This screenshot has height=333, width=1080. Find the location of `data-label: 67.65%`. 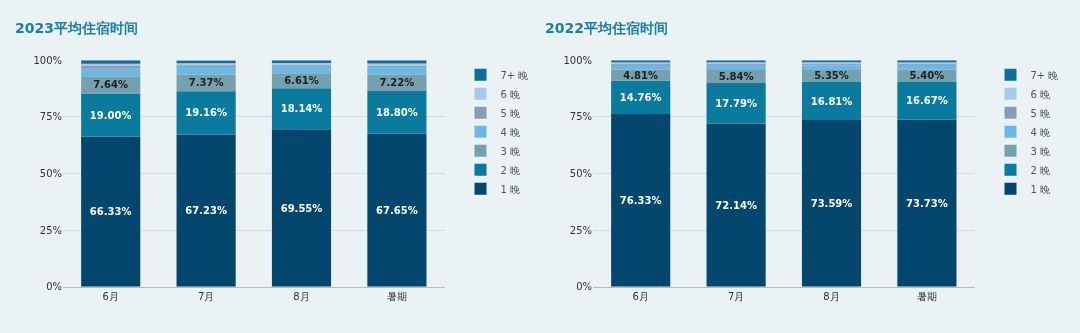

data-label: 67.65% is located at coordinates (397, 210).